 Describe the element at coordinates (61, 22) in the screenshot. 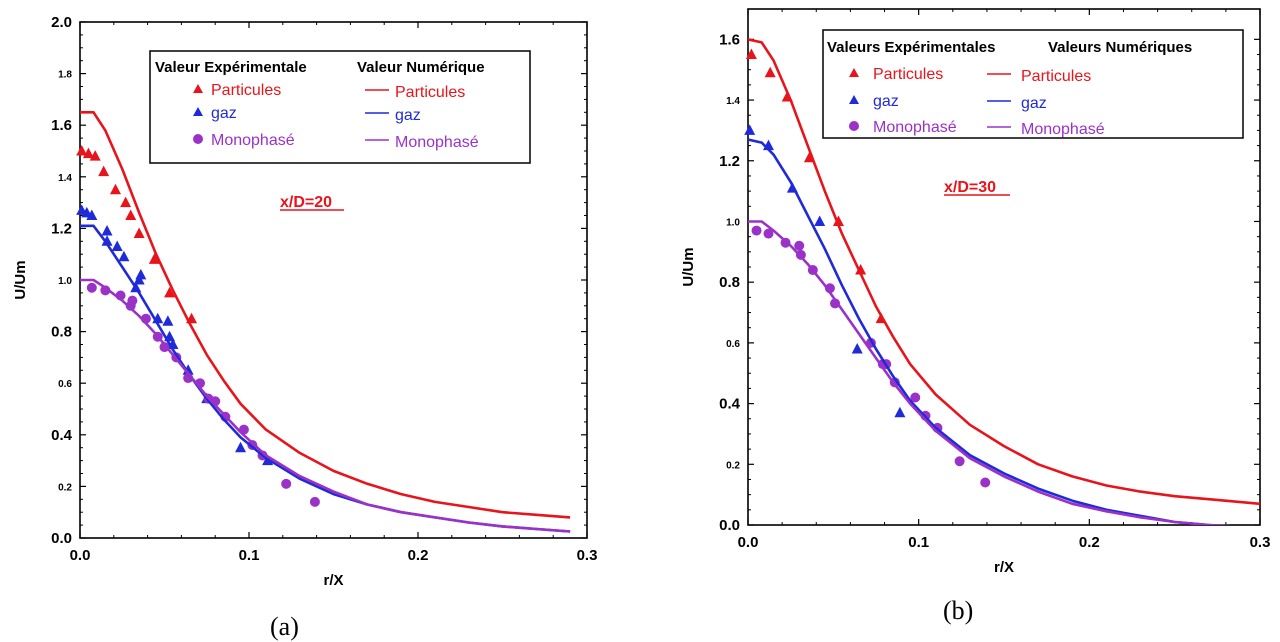

I see `y-tick-label: 2.0` at that location.